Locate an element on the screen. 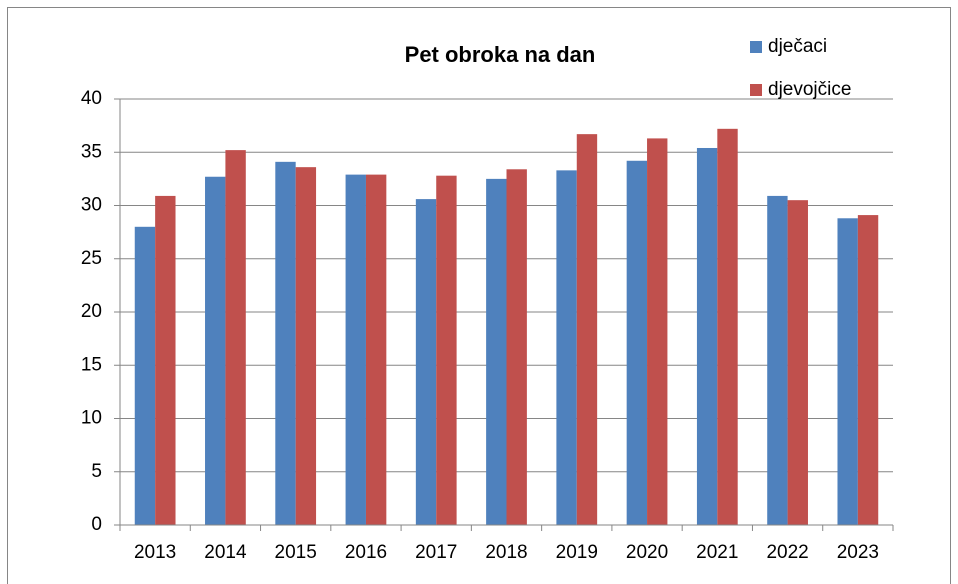 This screenshot has width=958, height=584. x-tick-label: 2020 is located at coordinates (647, 552).